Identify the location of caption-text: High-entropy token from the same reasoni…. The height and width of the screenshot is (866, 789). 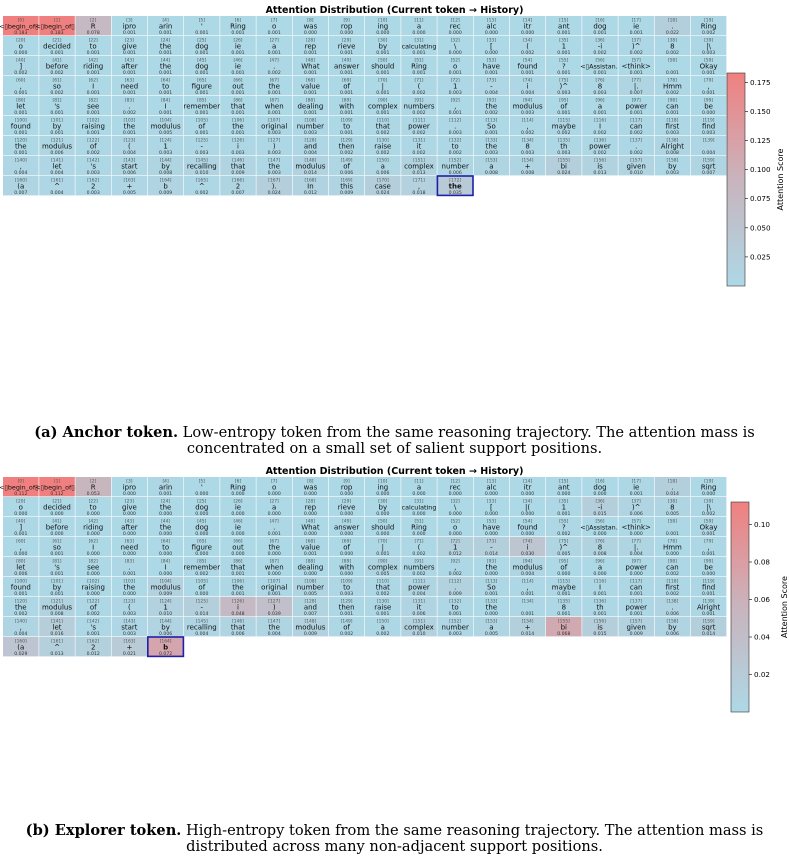
(472, 838).